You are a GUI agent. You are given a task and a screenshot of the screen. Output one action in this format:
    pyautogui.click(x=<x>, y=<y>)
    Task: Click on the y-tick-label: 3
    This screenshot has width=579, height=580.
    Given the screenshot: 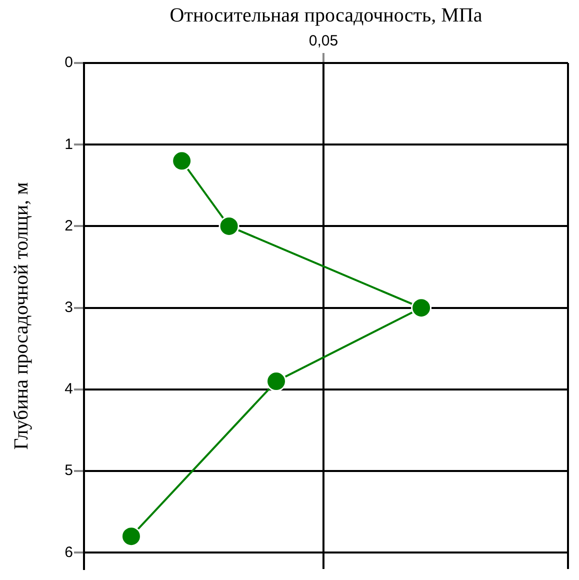 What is the action you would take?
    pyautogui.click(x=68, y=307)
    